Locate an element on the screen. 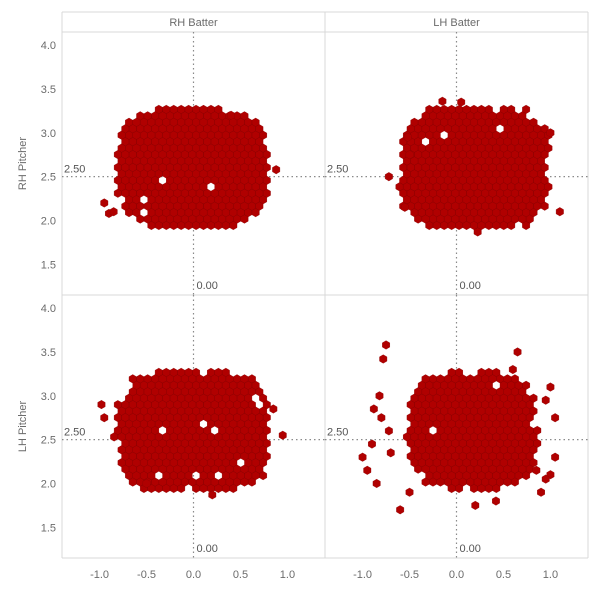 This screenshot has width=600, height=600. row-header-lh-pitcher: LH Pitcher is located at coordinates (23, 426).